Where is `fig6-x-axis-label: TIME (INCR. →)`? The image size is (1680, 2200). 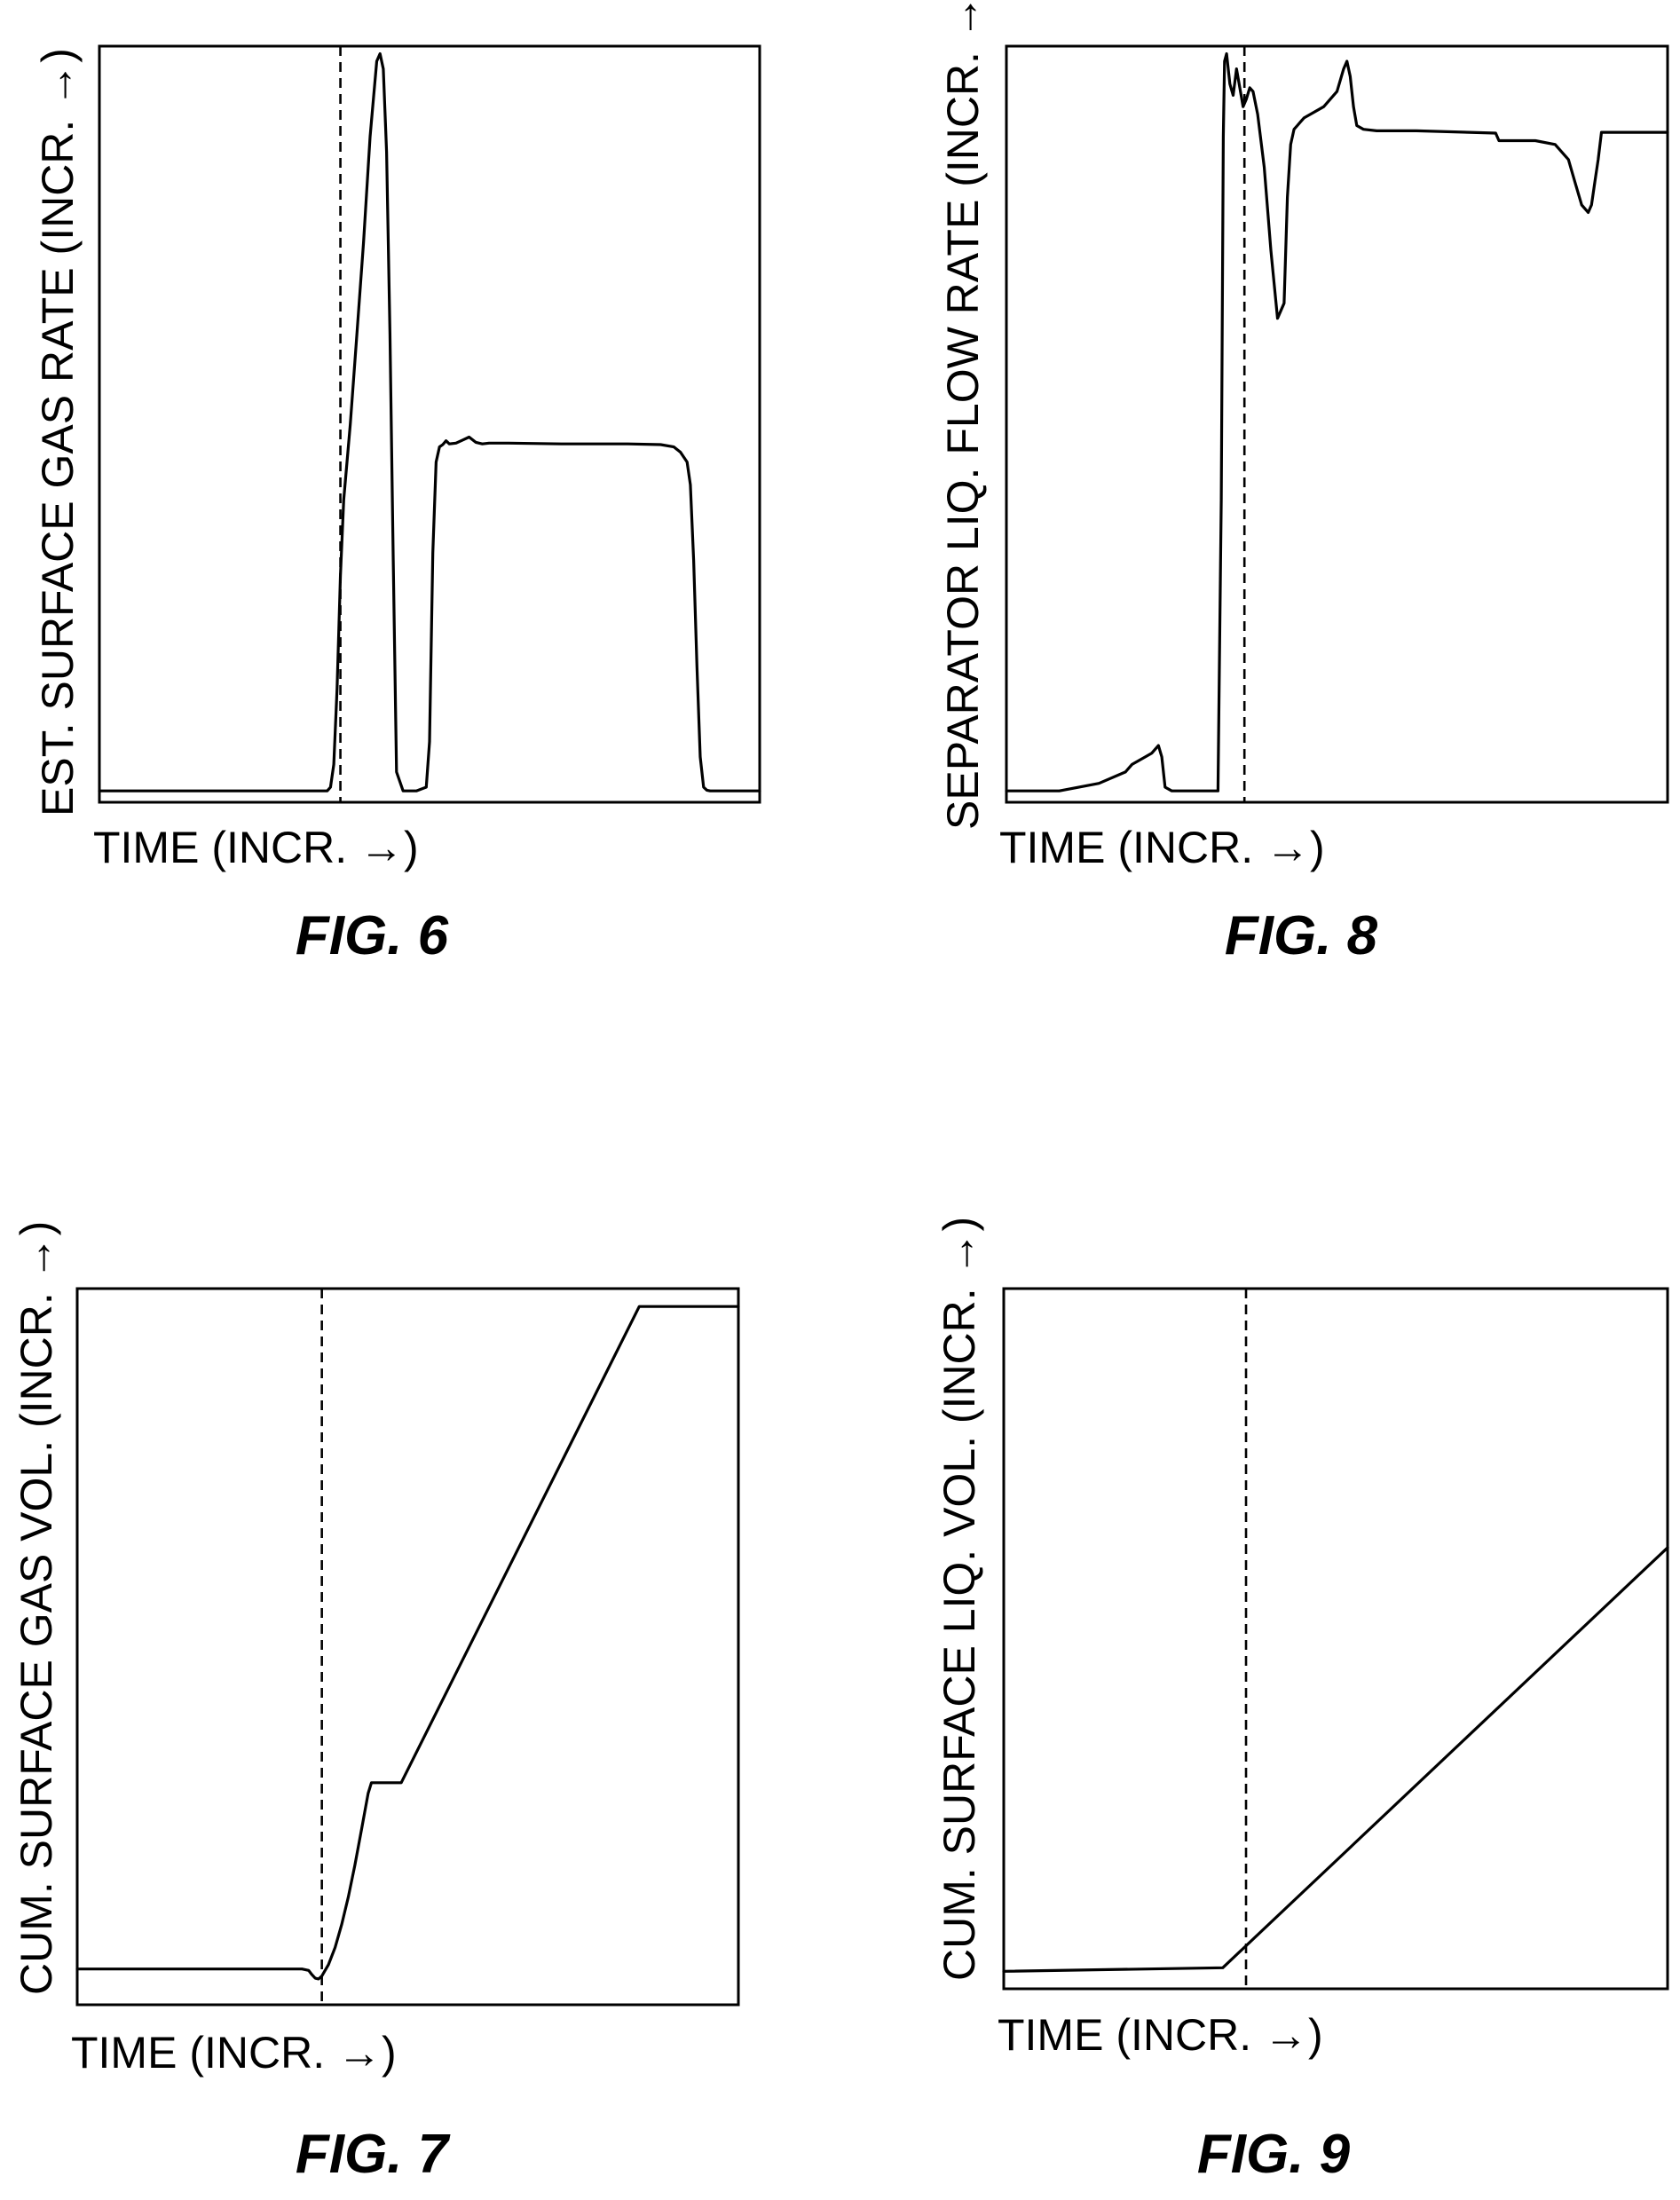 fig6-x-axis-label: TIME (INCR. →) is located at coordinates (256, 847).